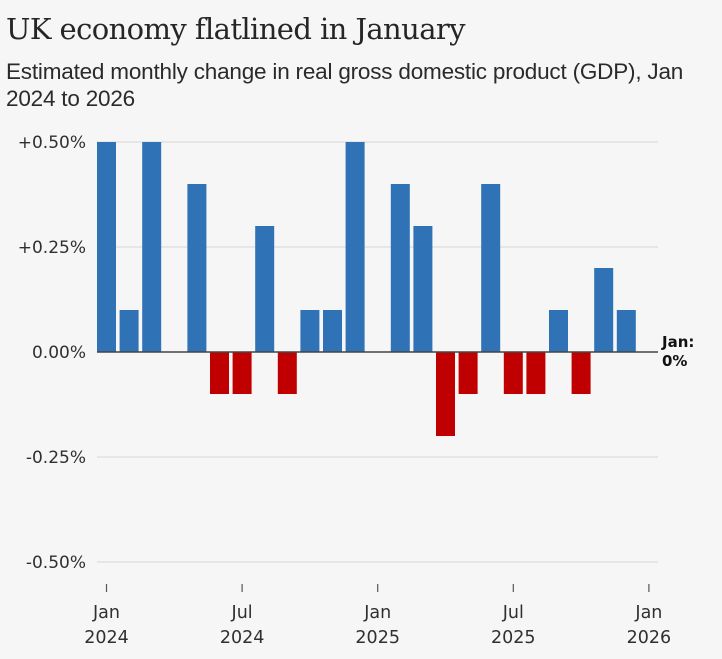 The height and width of the screenshot is (659, 722). Describe the element at coordinates (674, 361) in the screenshot. I see `annotation-label: 0%` at that location.